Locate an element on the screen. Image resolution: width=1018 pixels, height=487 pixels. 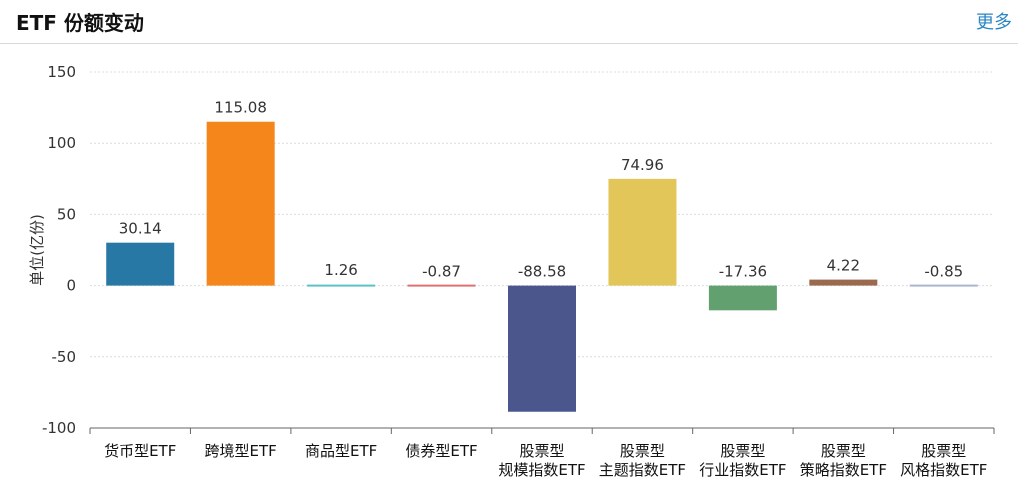
panel-title: ETF 份额变动 is located at coordinates (80, 23).